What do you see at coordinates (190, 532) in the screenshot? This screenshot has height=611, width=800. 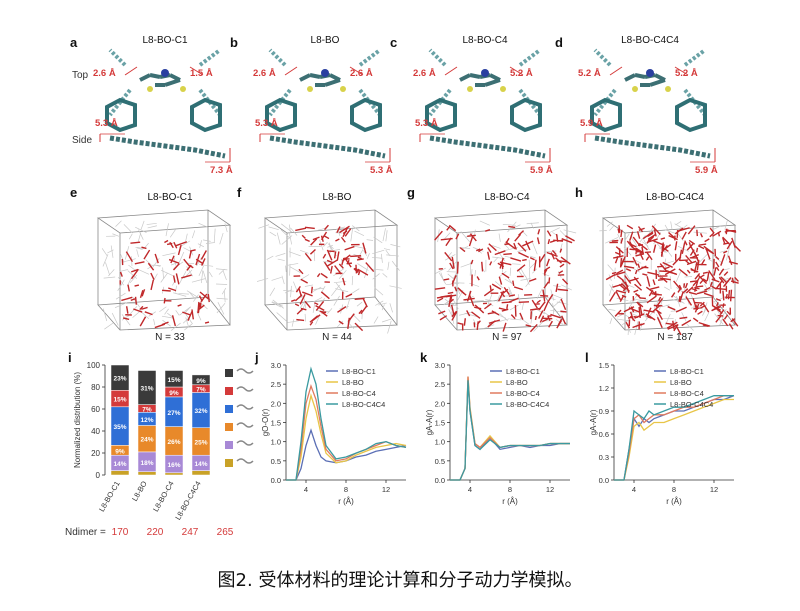 I see `ndimer-value: 247` at bounding box center [190, 532].